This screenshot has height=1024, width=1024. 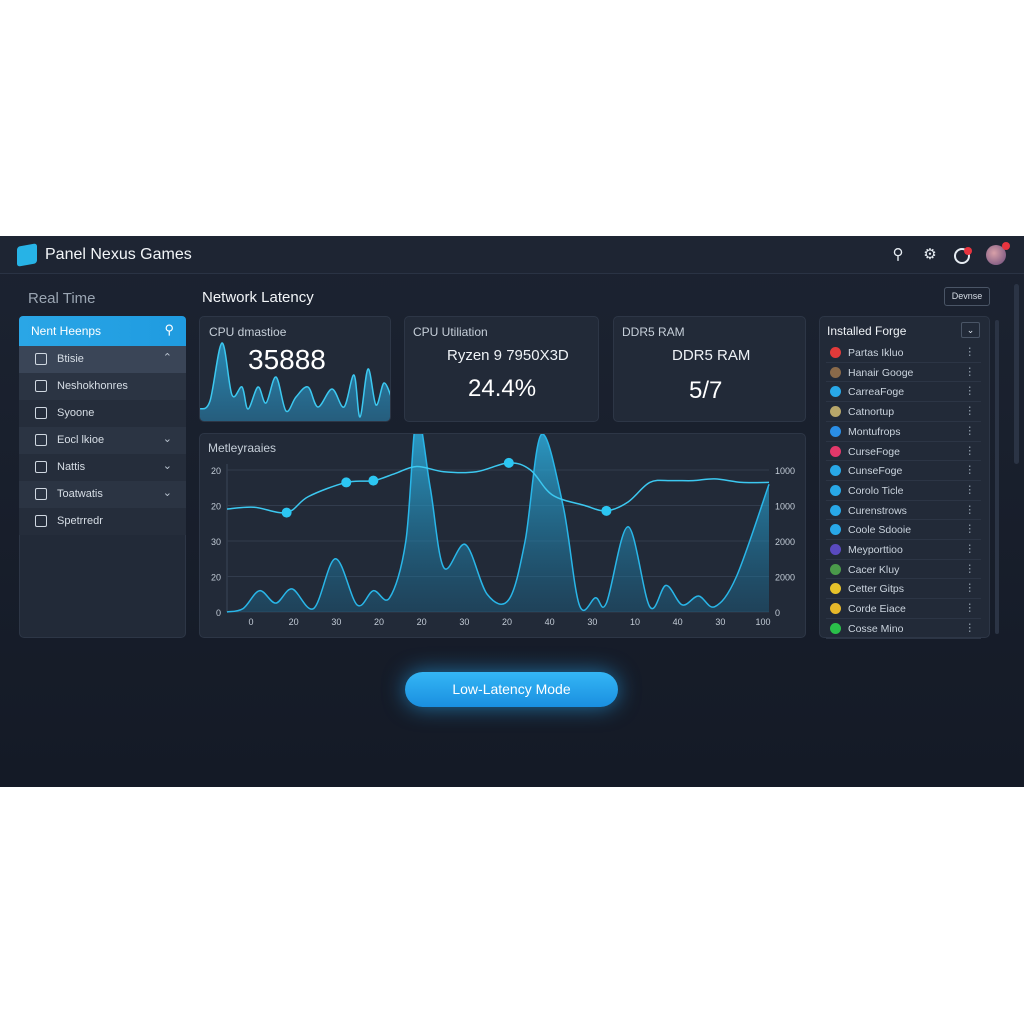 What do you see at coordinates (967, 296) in the screenshot?
I see `devices-button: Devnse` at bounding box center [967, 296].